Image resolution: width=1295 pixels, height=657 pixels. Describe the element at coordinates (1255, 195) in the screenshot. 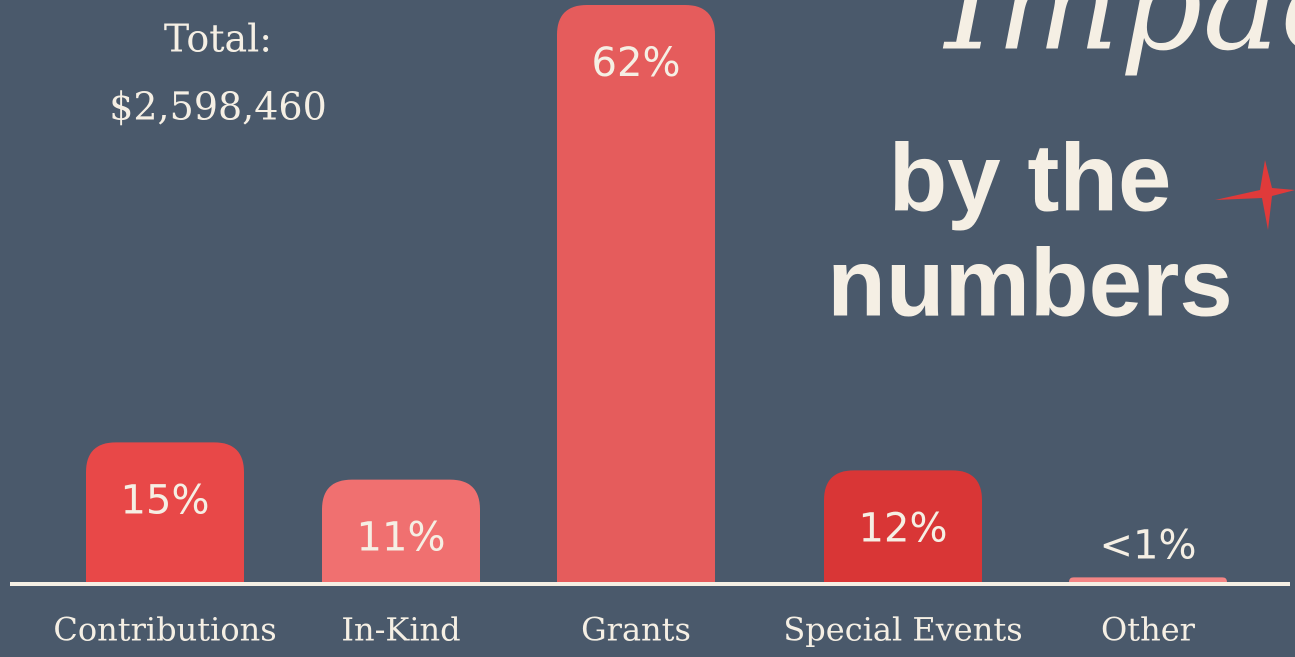

I see `star-decoration` at that location.